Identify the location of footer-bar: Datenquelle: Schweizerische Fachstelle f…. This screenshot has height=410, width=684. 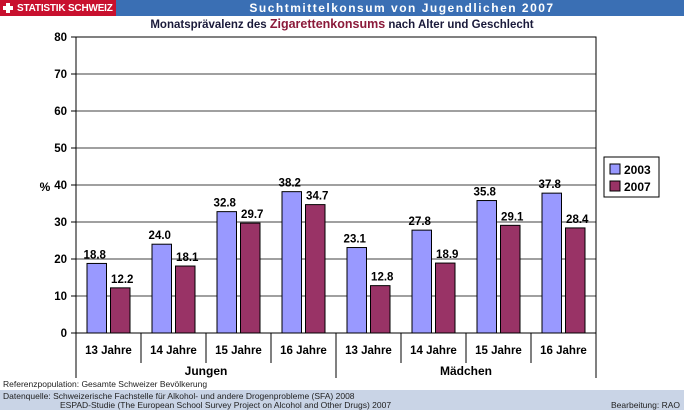
(342, 400).